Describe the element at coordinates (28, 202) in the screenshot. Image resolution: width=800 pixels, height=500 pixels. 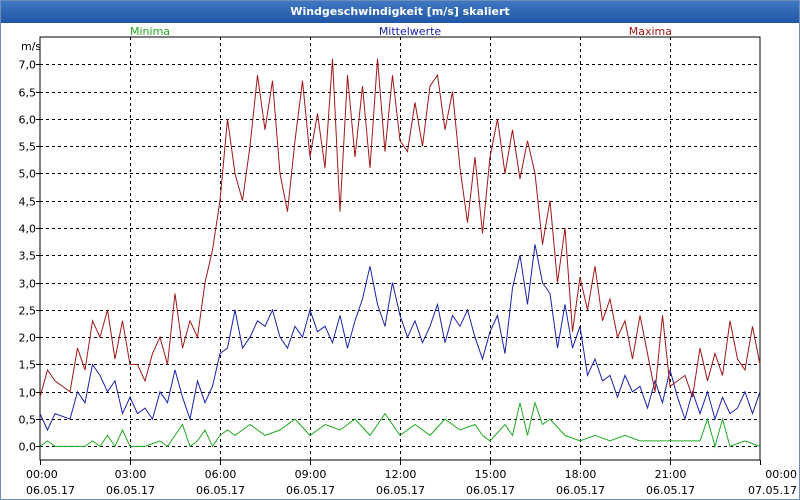
I see `y-tick-label: 4,5` at that location.